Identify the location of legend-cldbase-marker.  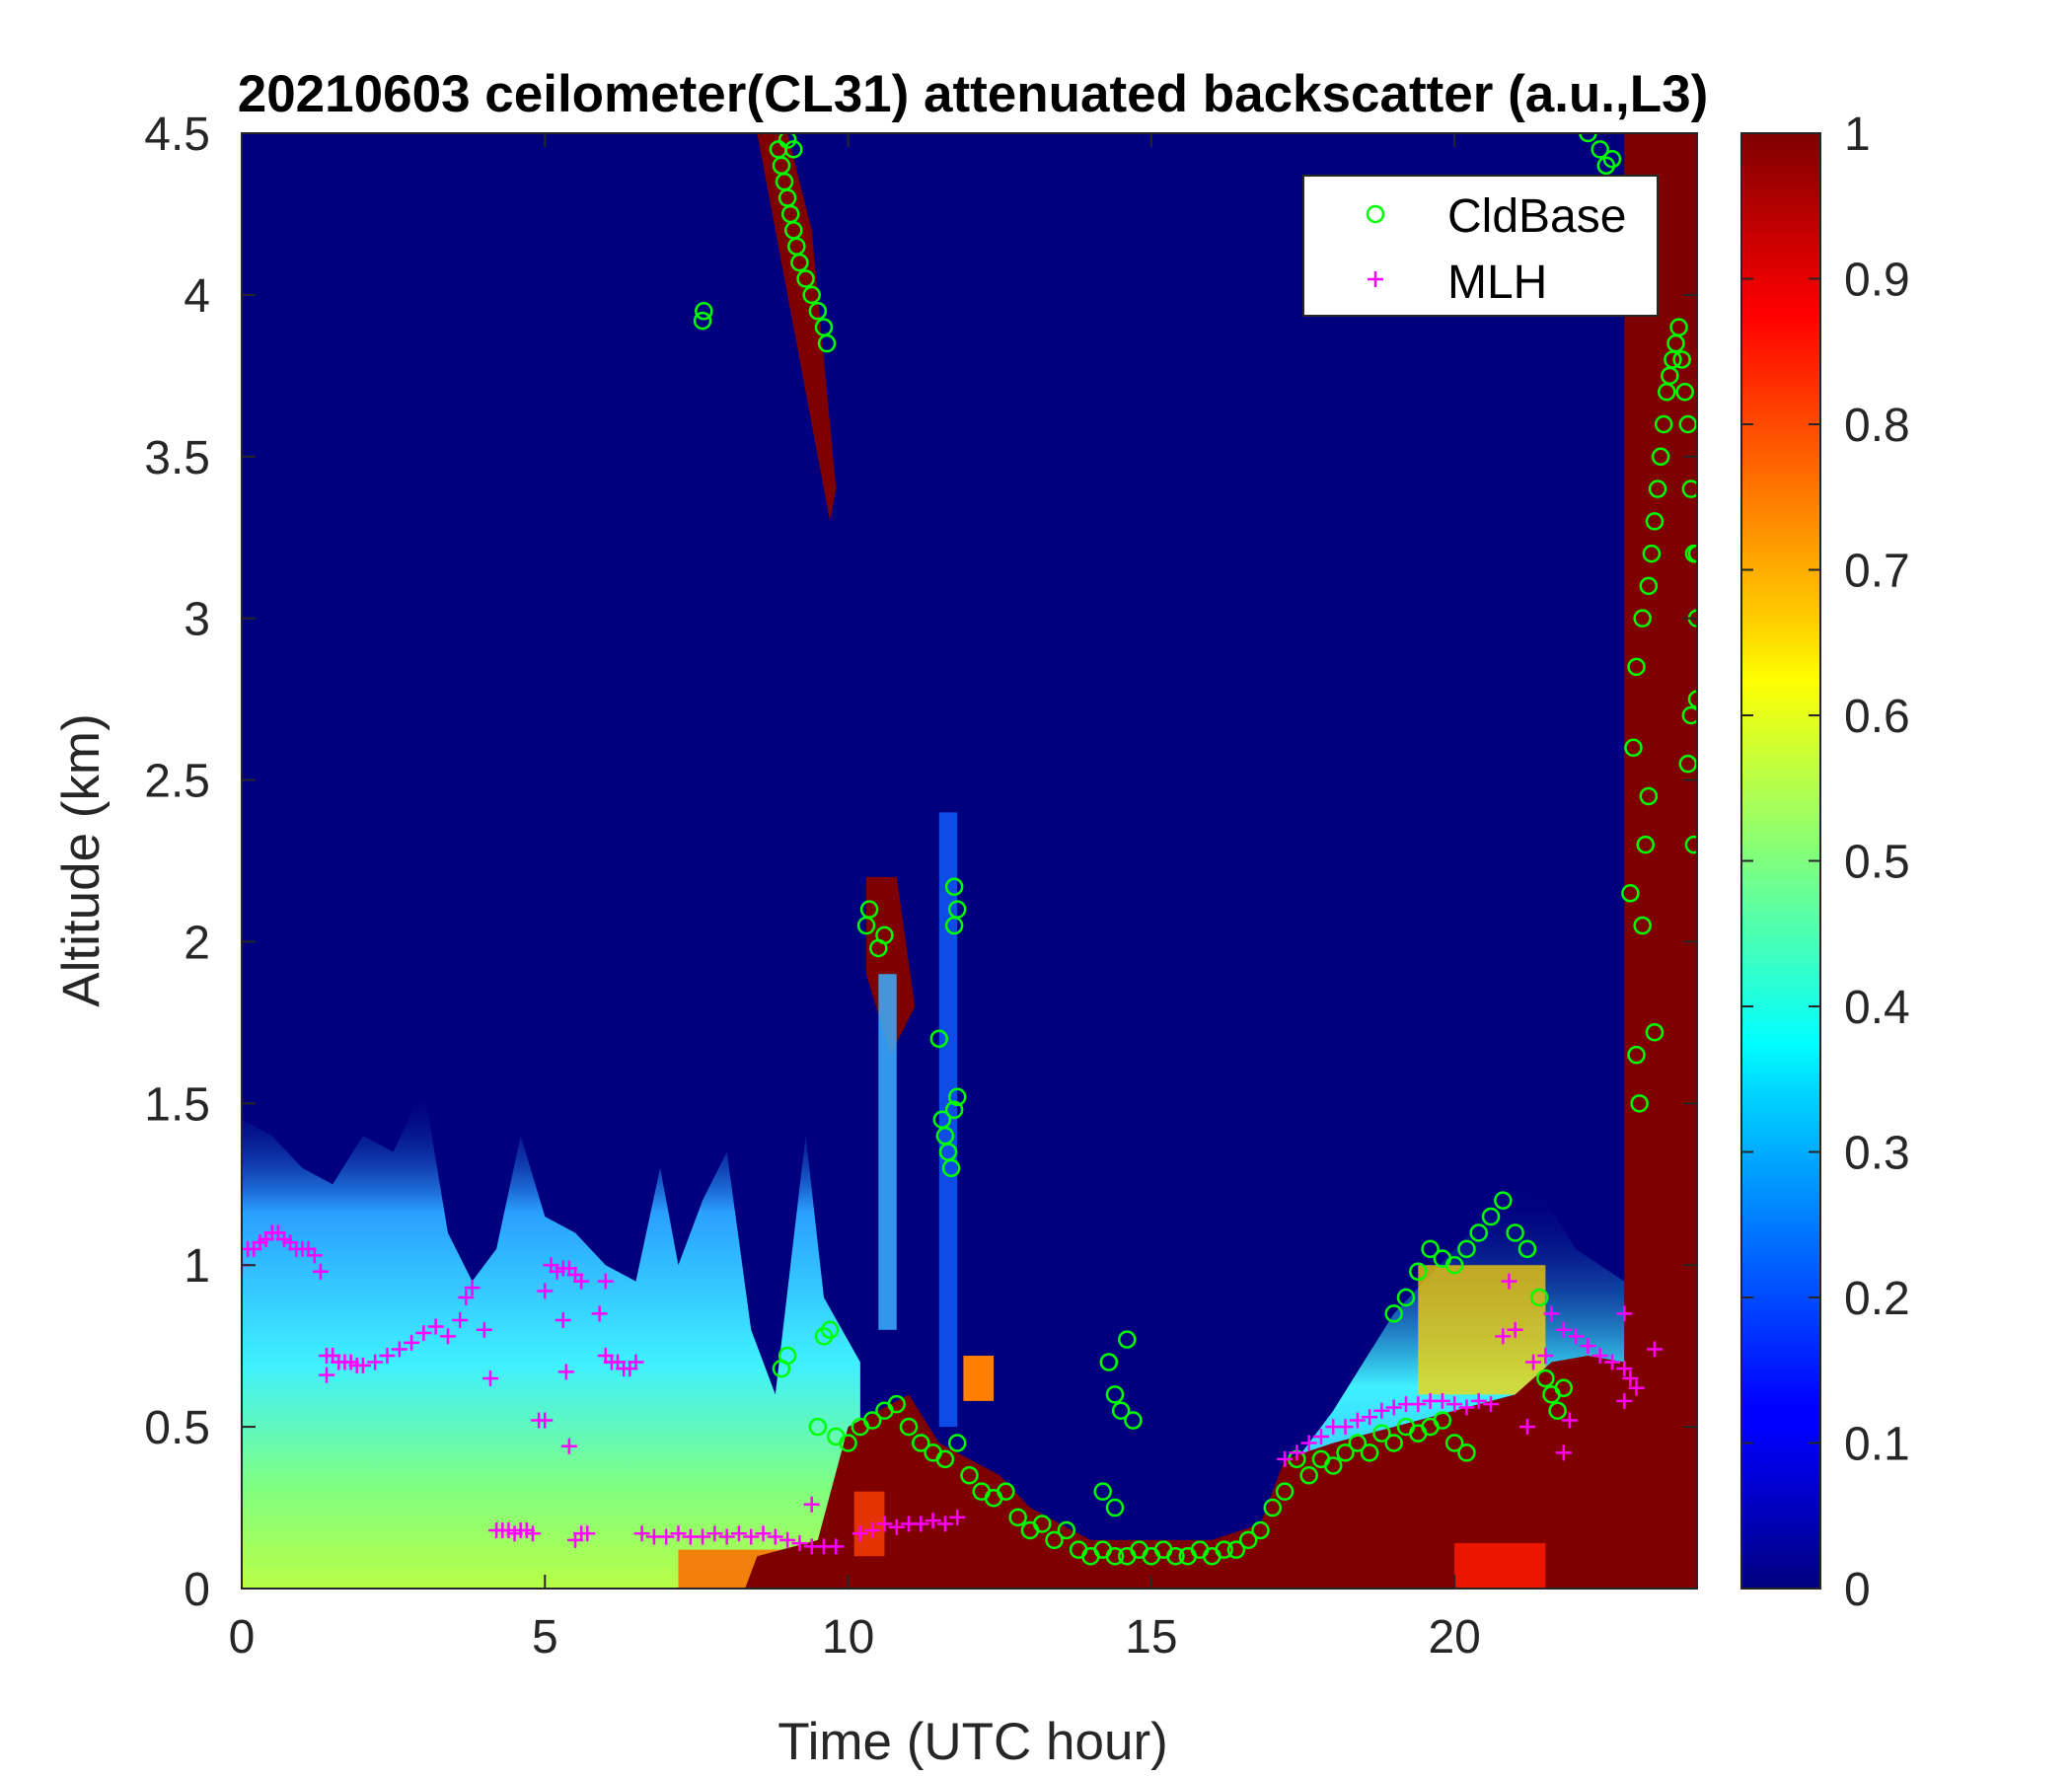
(1376, 214).